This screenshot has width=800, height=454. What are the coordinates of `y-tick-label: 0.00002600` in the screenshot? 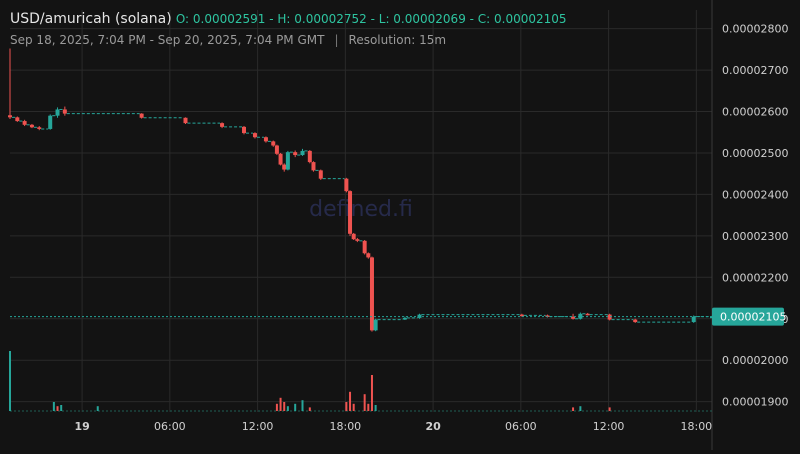 It's located at (755, 112).